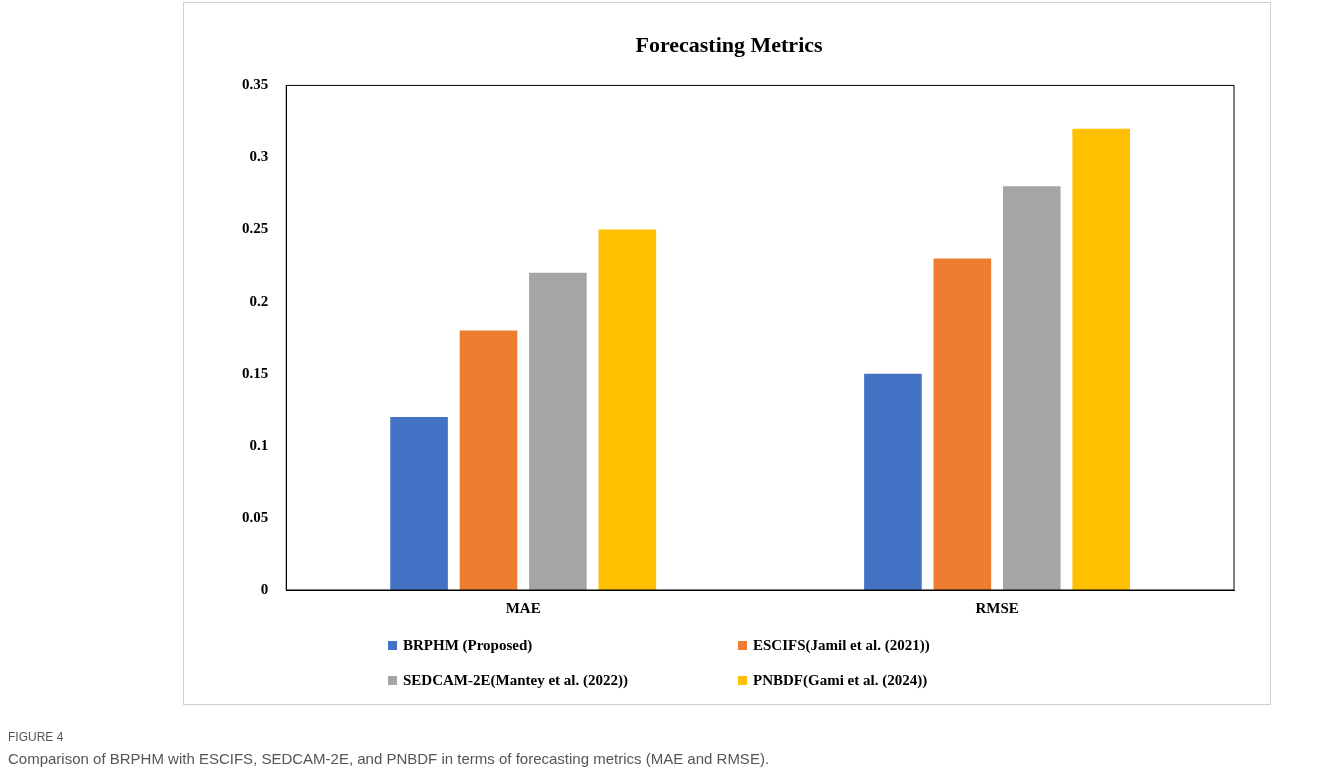  What do you see at coordinates (255, 228) in the screenshot?
I see `y-tick-label: 0.25` at bounding box center [255, 228].